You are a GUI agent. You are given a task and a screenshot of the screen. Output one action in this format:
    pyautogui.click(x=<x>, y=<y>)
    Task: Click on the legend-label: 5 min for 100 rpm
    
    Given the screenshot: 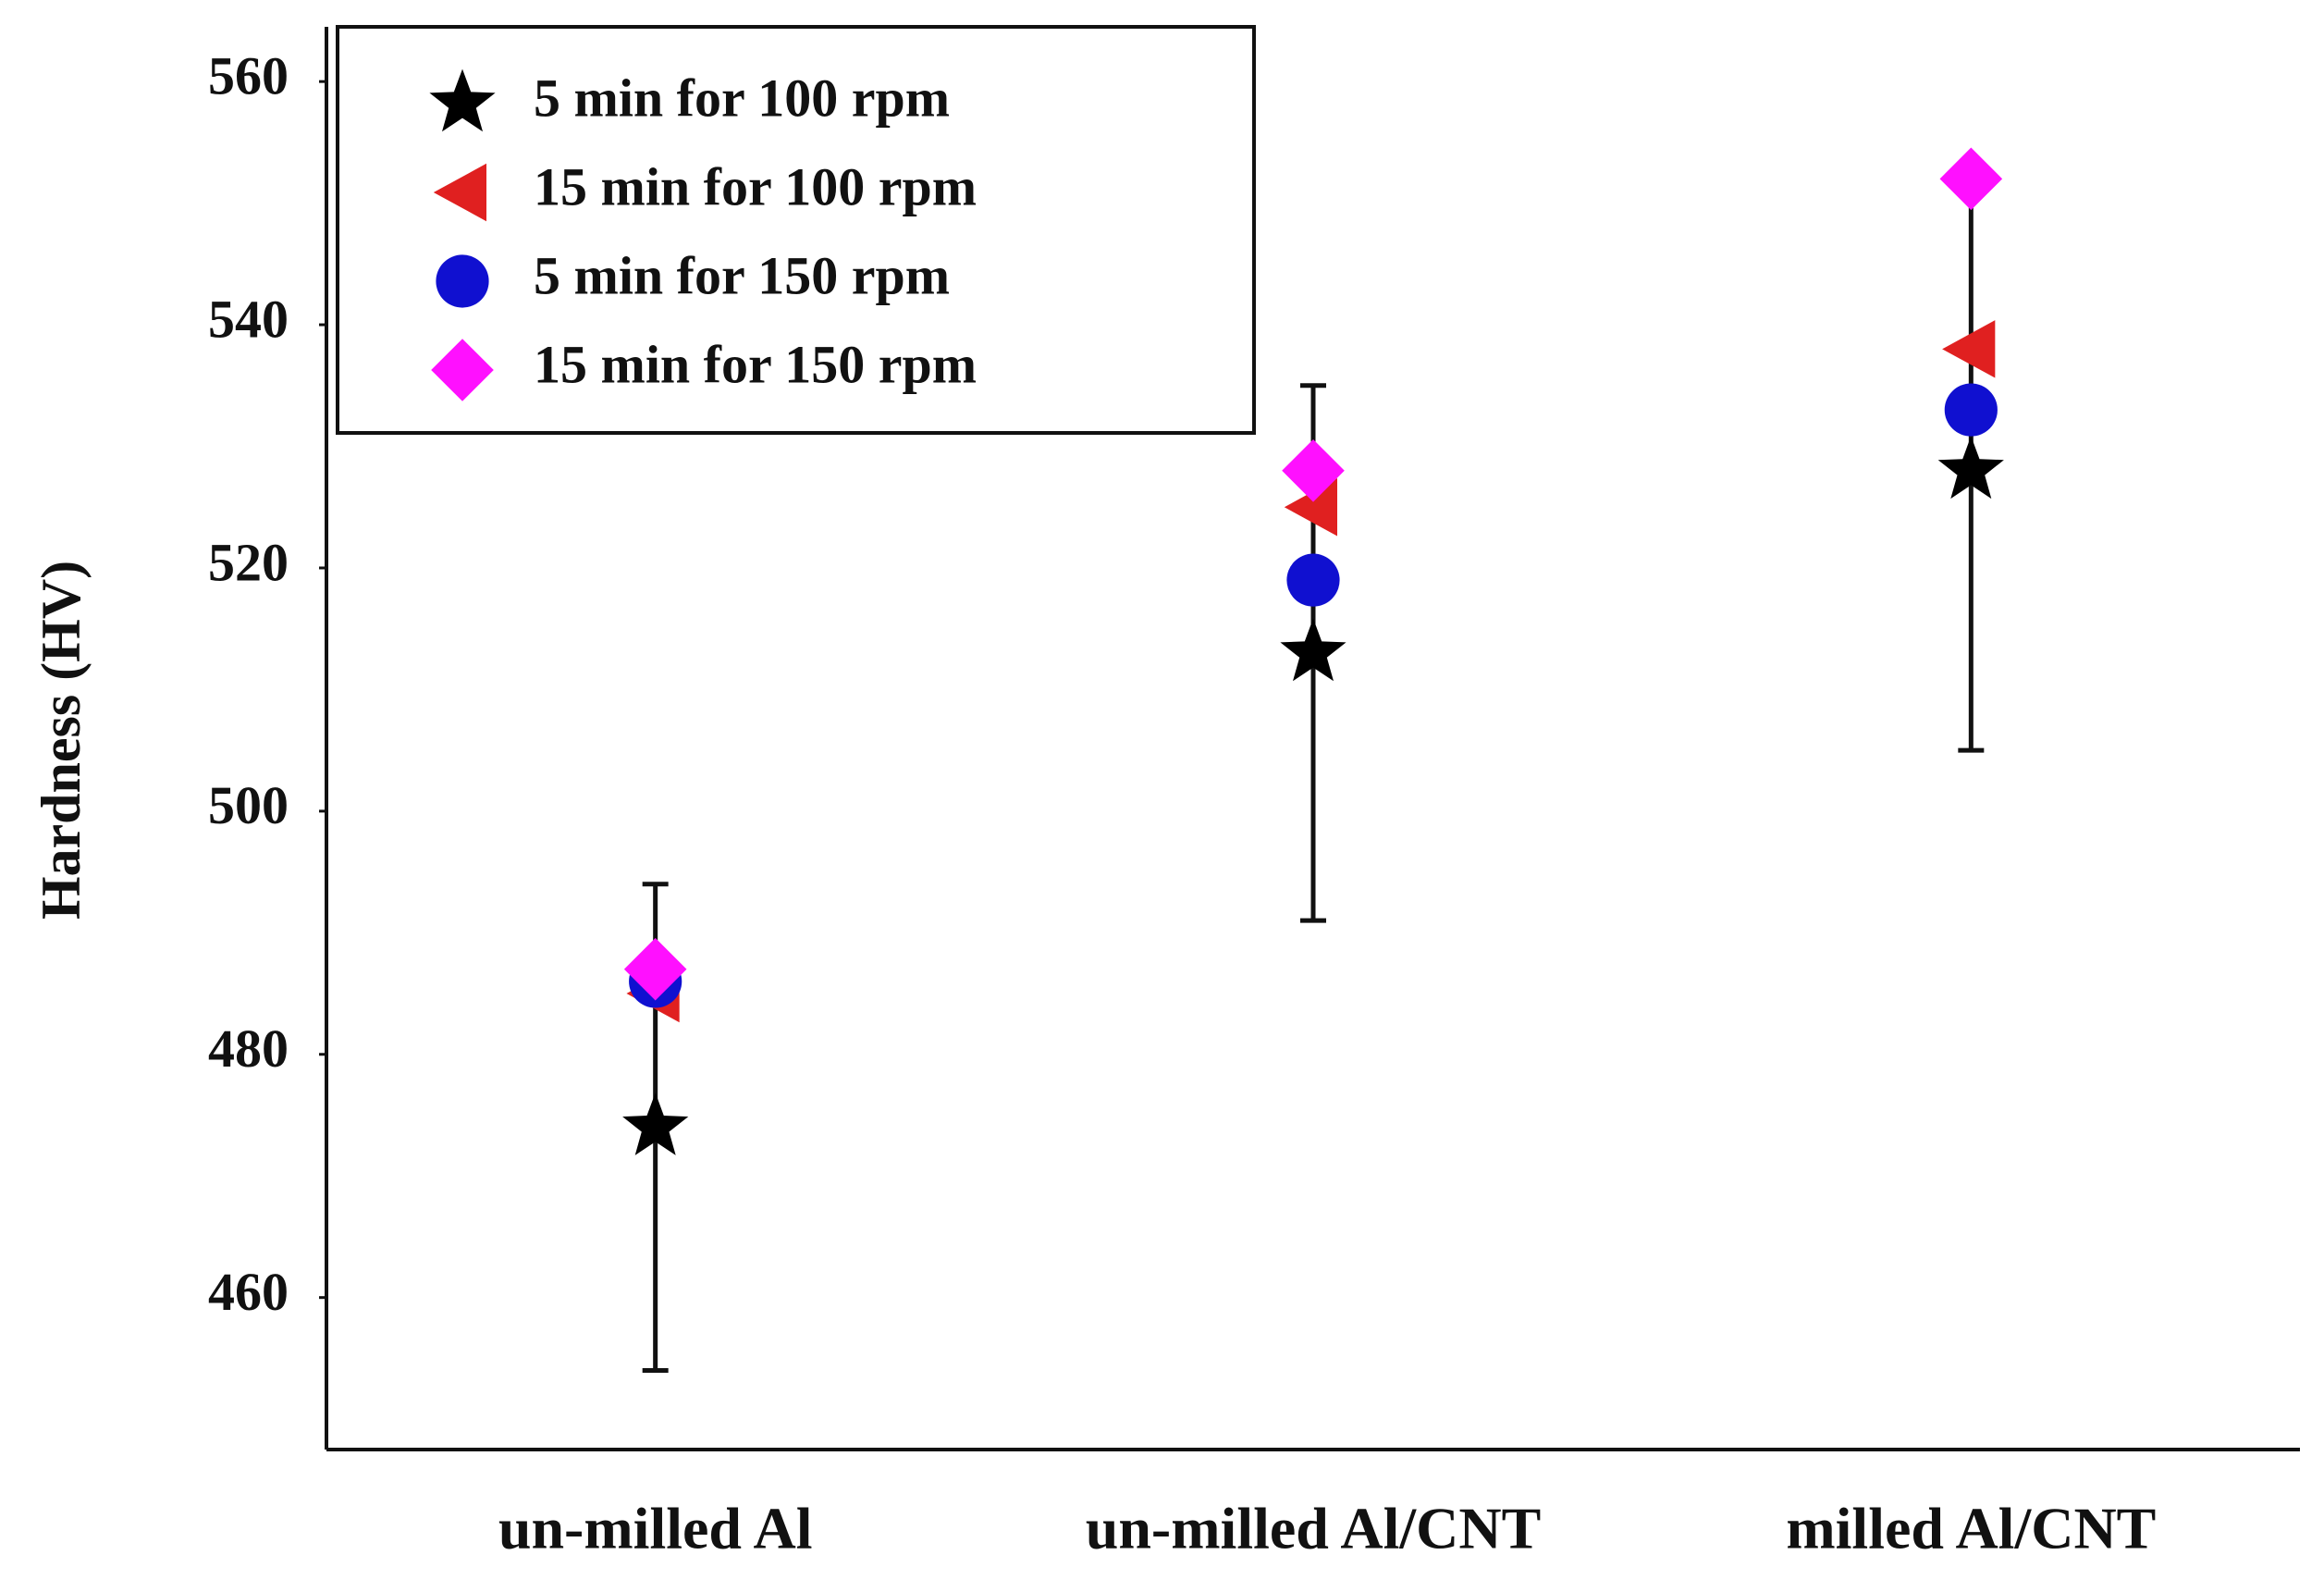 What is the action you would take?
    pyautogui.click(x=742, y=98)
    